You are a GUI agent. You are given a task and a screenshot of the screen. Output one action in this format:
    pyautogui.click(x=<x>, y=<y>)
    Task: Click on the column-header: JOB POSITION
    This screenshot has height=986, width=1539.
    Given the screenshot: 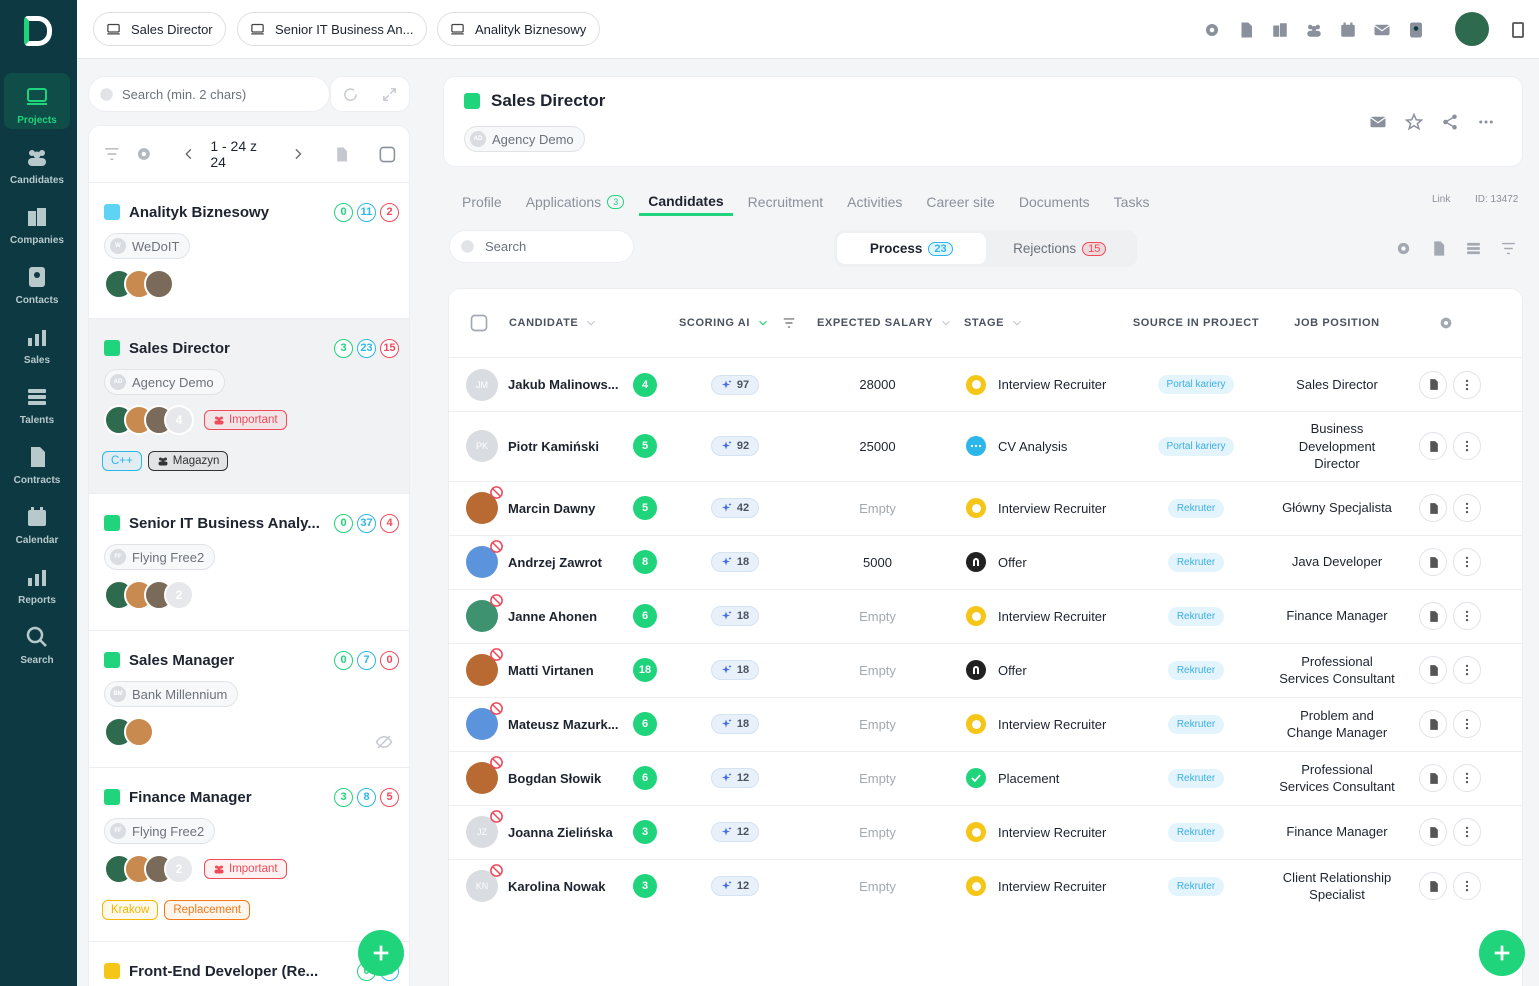 What is the action you would take?
    pyautogui.click(x=1337, y=323)
    